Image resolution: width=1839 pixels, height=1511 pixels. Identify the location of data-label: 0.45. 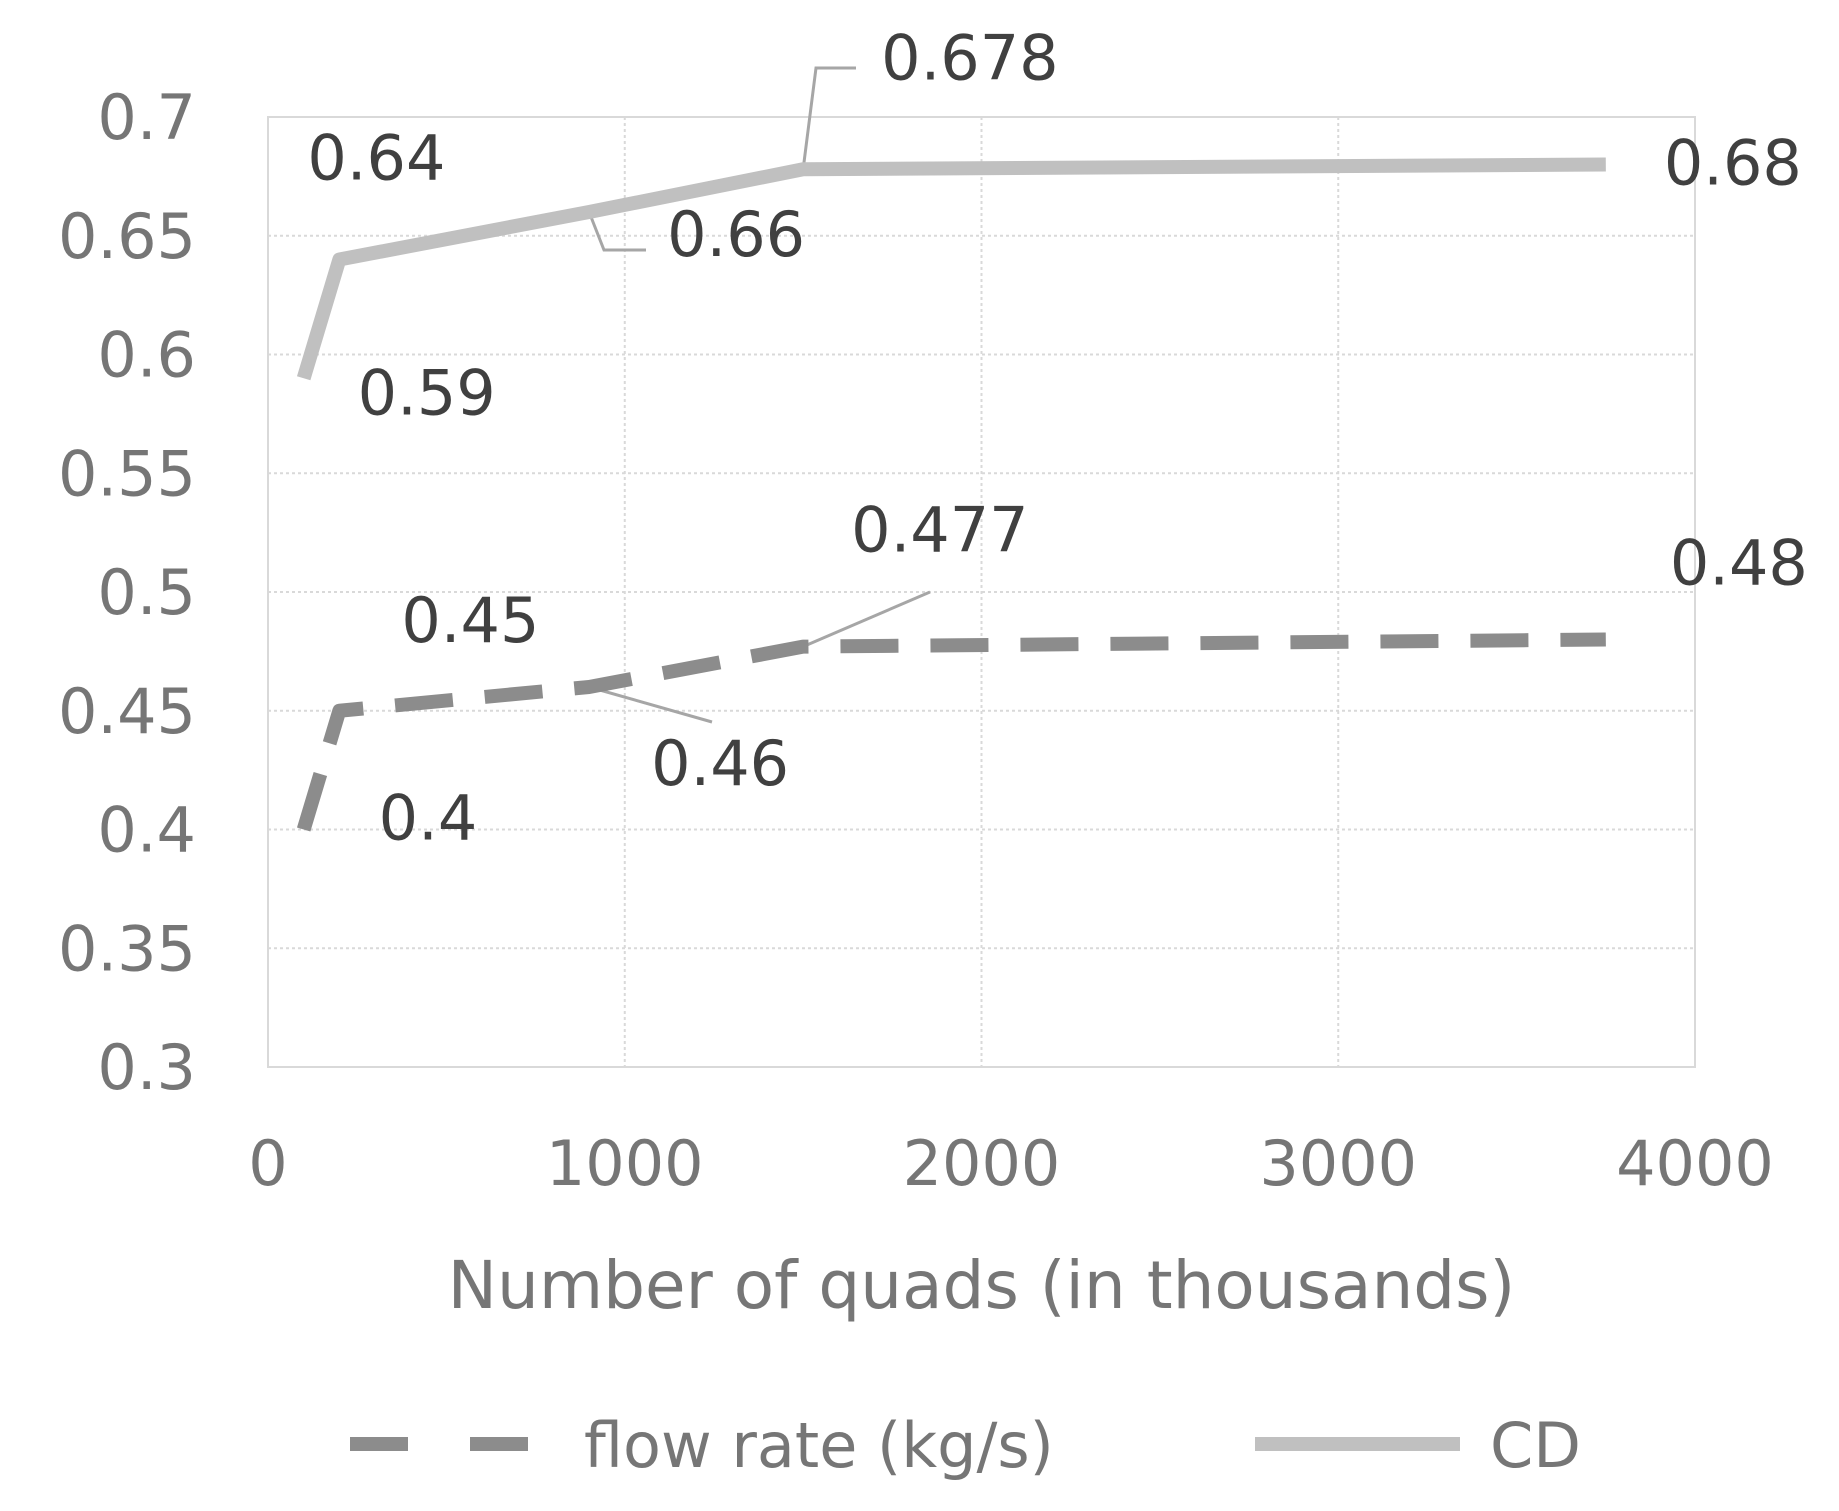
(470, 620).